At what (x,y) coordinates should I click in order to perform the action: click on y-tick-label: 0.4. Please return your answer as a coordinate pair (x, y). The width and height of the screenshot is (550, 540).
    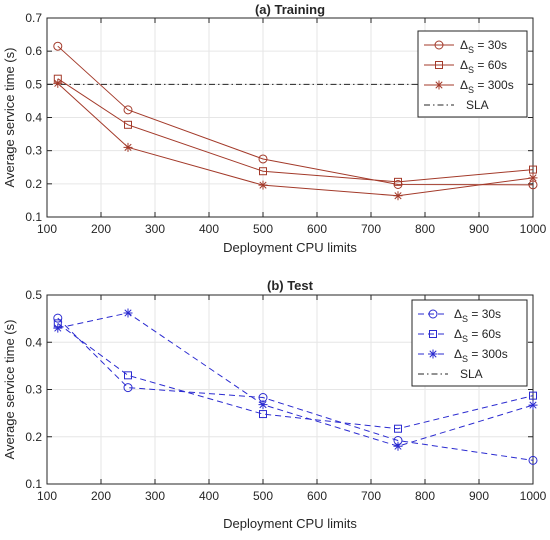
    Looking at the image, I should click on (33, 118).